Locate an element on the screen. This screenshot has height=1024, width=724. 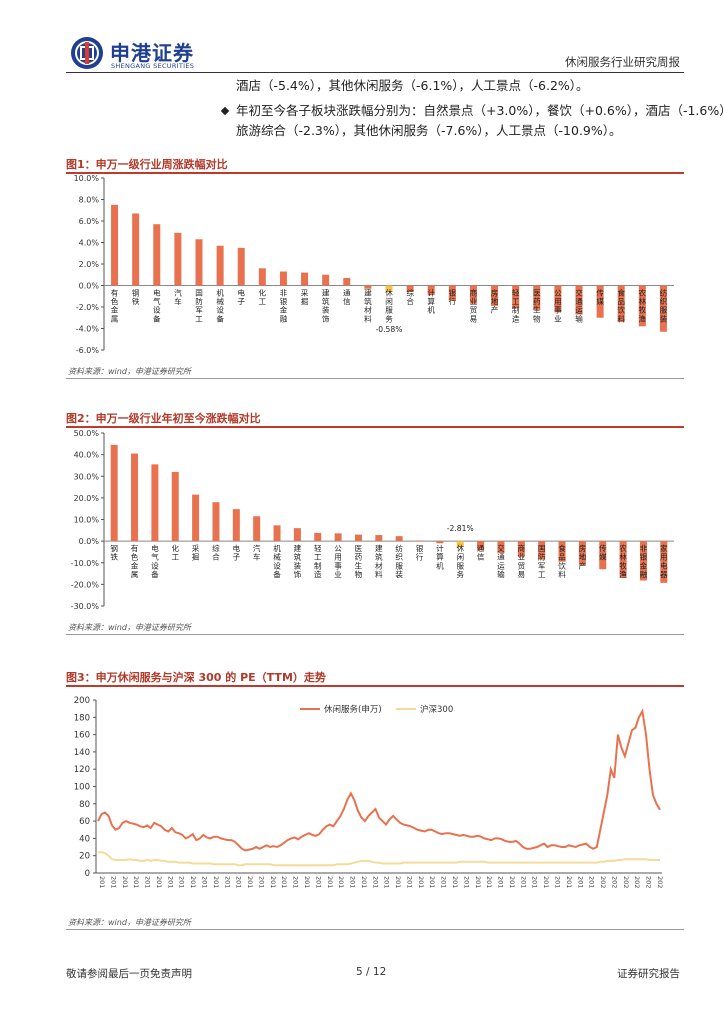
y-tick-label: 100 is located at coordinates (82, 788).